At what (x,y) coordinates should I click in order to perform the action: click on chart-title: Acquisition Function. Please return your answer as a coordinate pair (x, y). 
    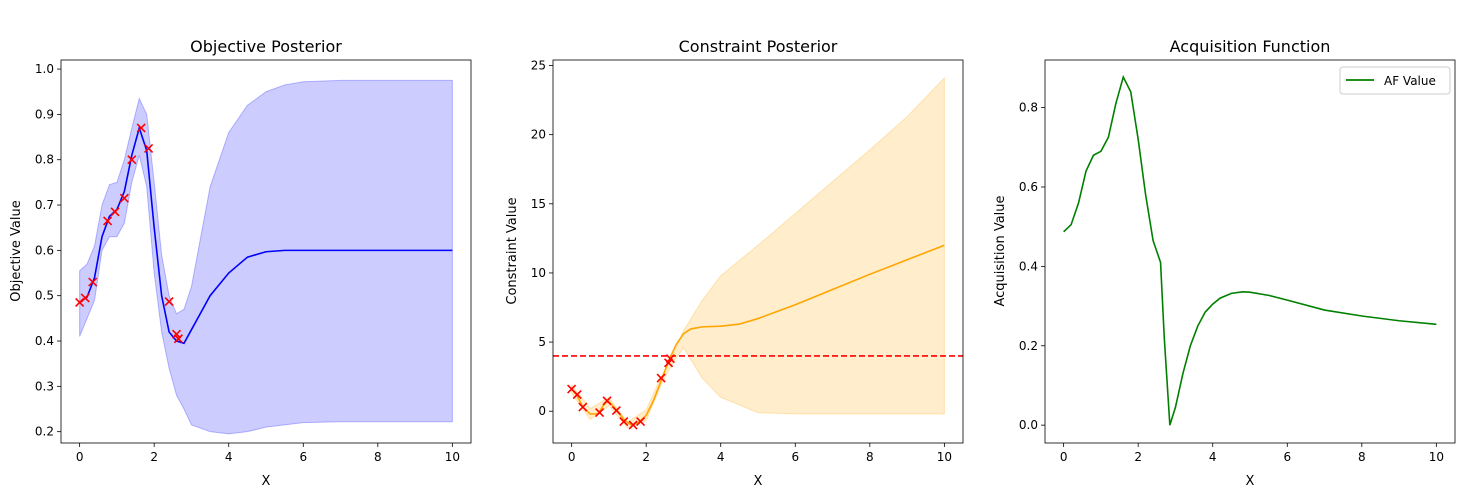
    Looking at the image, I should click on (1250, 46).